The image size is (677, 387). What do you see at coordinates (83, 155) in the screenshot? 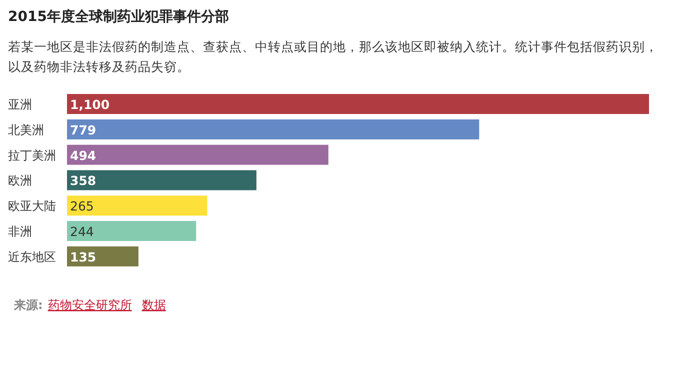
I see `data-label: 494` at bounding box center [83, 155].